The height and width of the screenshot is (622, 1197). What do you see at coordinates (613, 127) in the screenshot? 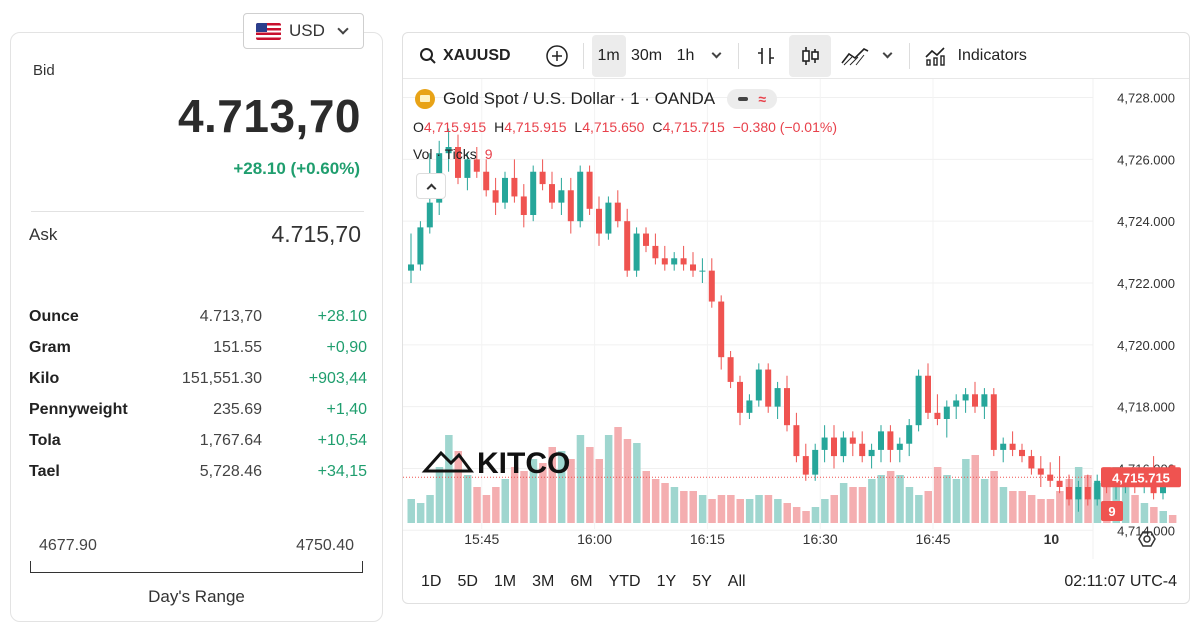
I see `low-value: 4,715.650` at bounding box center [613, 127].